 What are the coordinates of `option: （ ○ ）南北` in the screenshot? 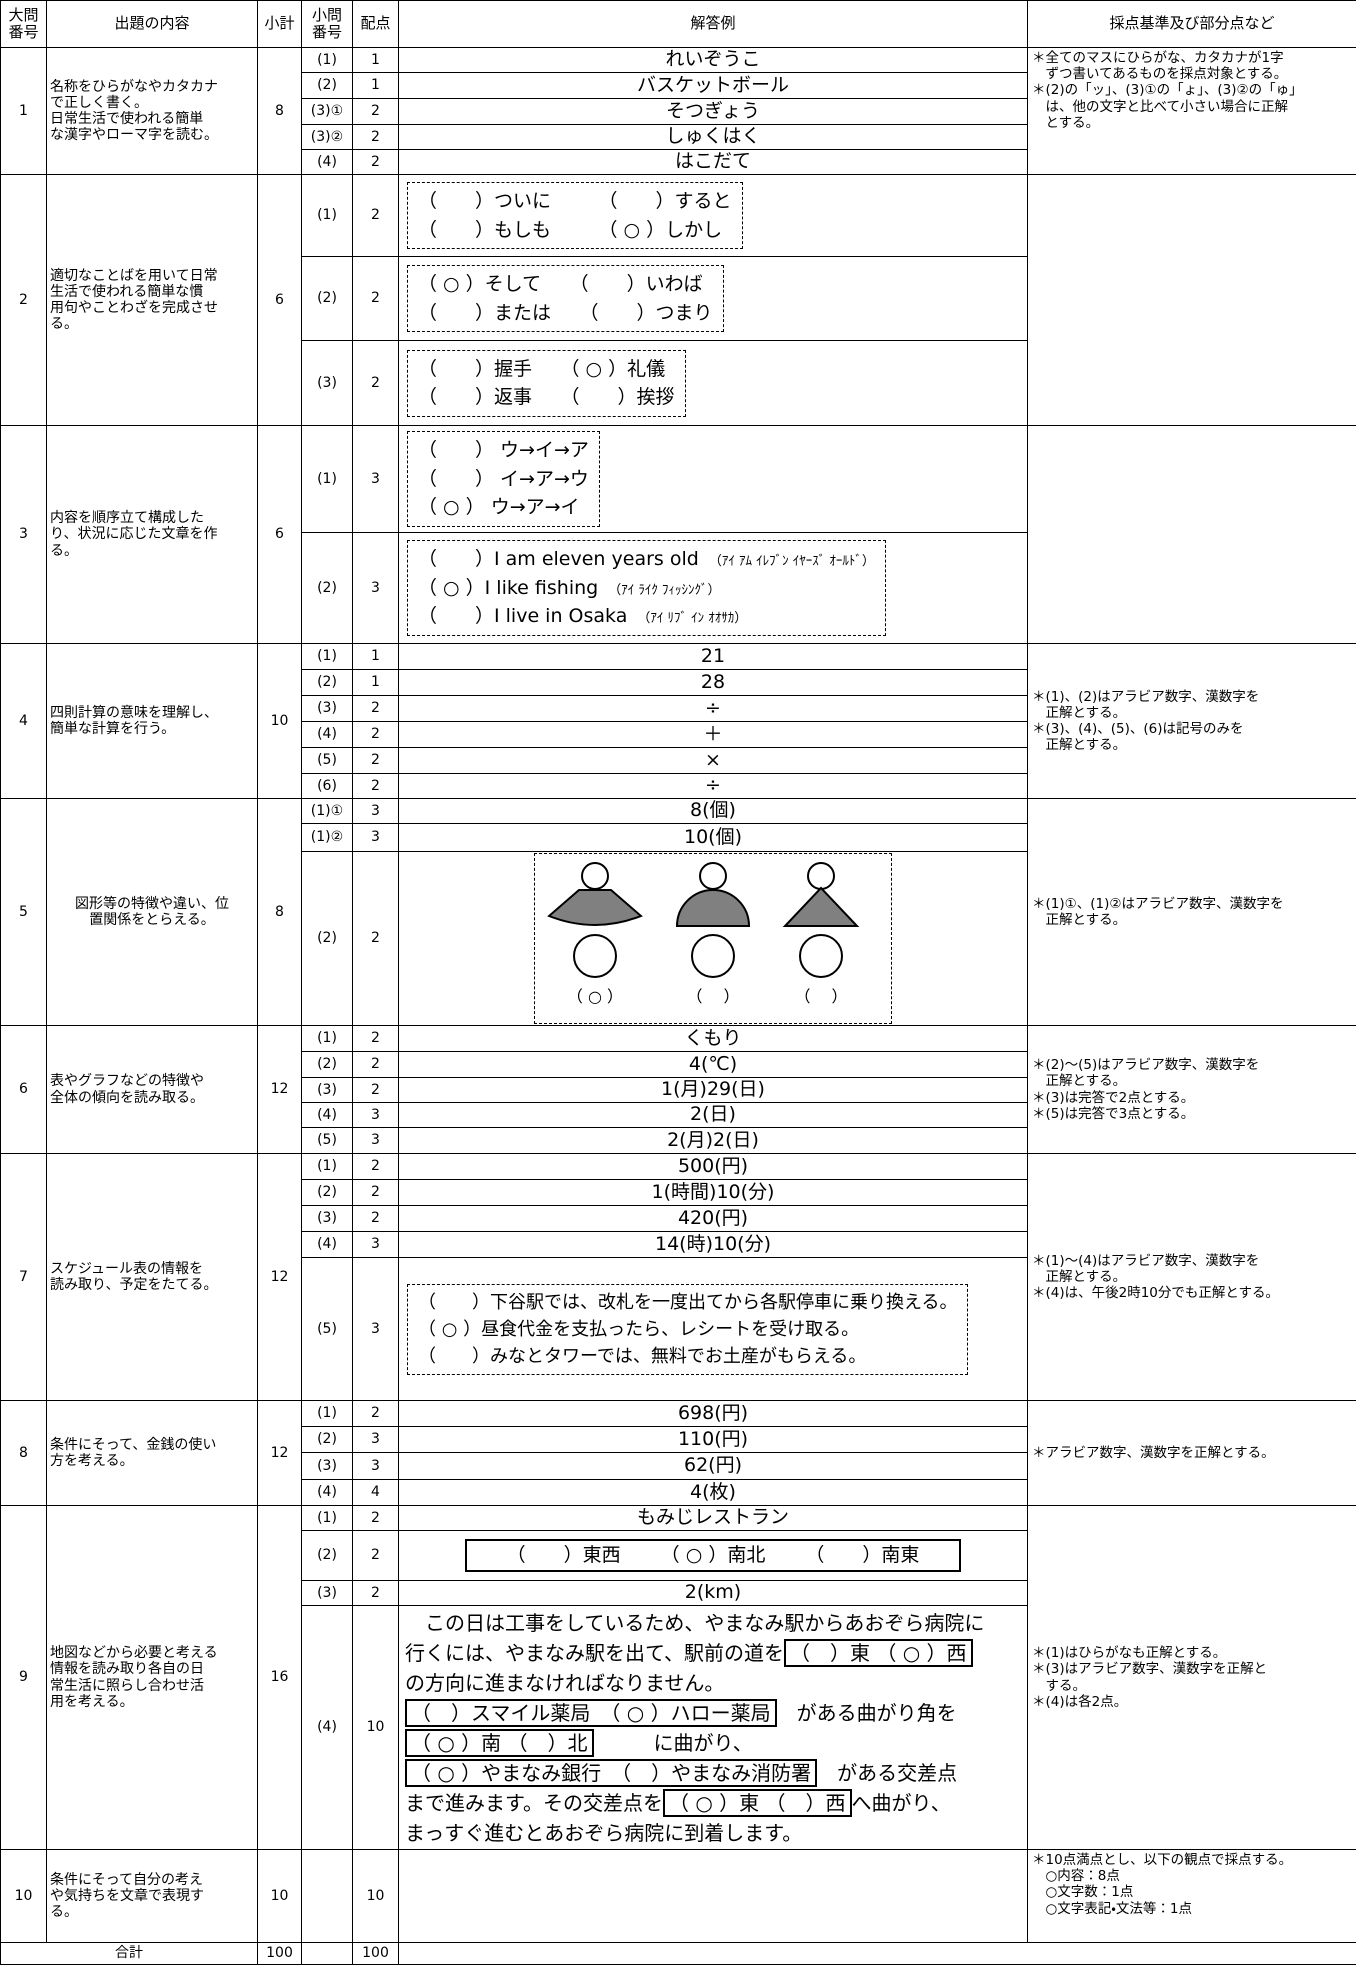 It's located at (713, 1554).